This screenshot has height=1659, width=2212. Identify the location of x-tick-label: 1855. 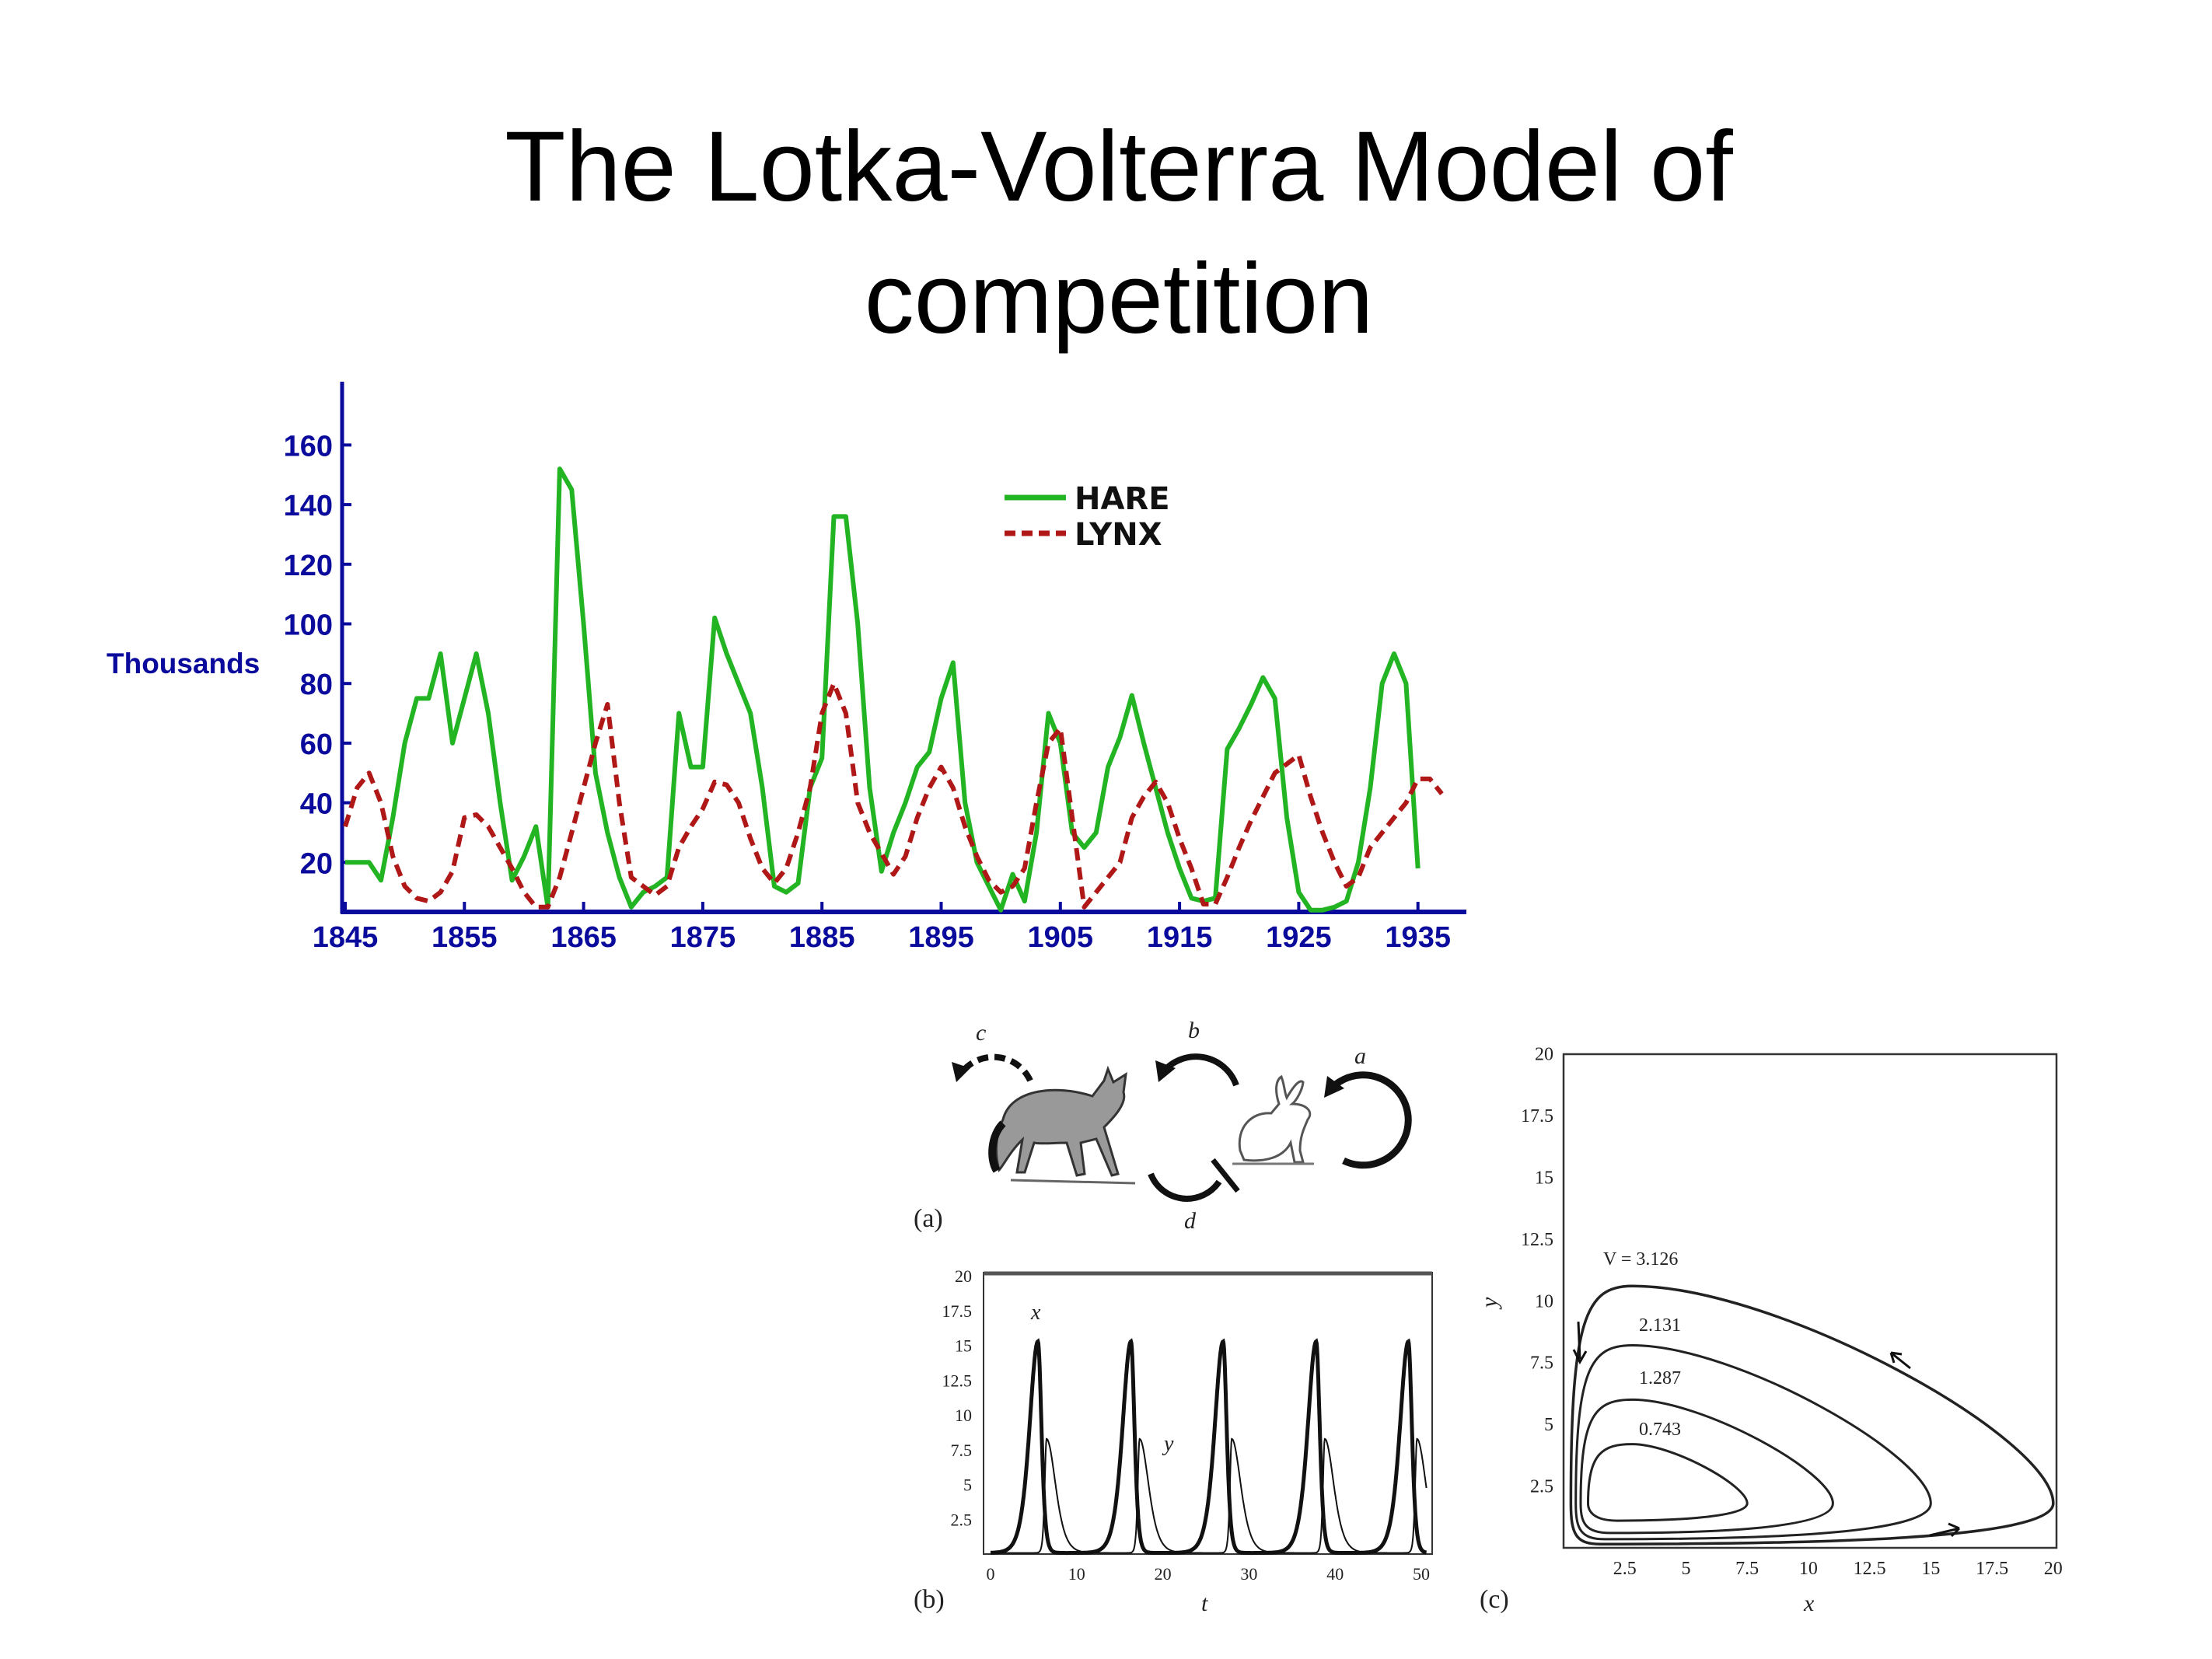
(465, 937).